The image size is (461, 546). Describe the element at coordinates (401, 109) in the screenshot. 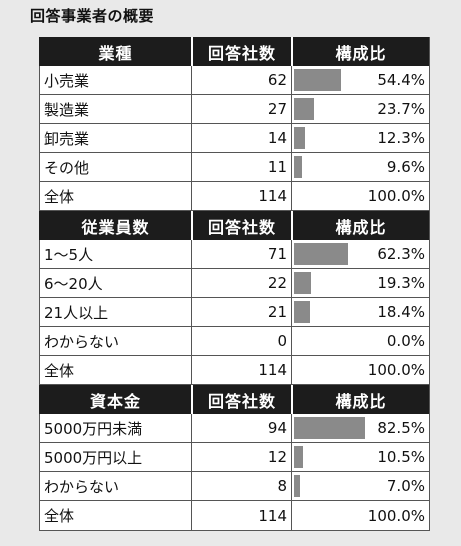

I see `ratio-text: 23.7%` at that location.